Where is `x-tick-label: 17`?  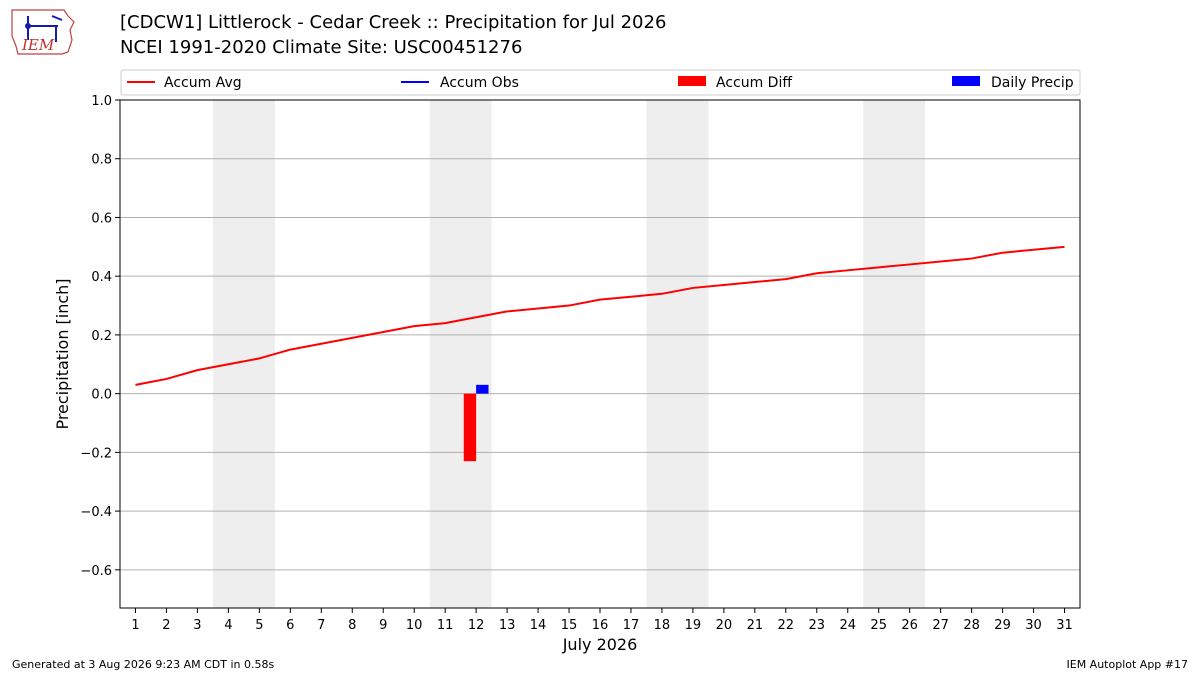 x-tick-label: 17 is located at coordinates (631, 625).